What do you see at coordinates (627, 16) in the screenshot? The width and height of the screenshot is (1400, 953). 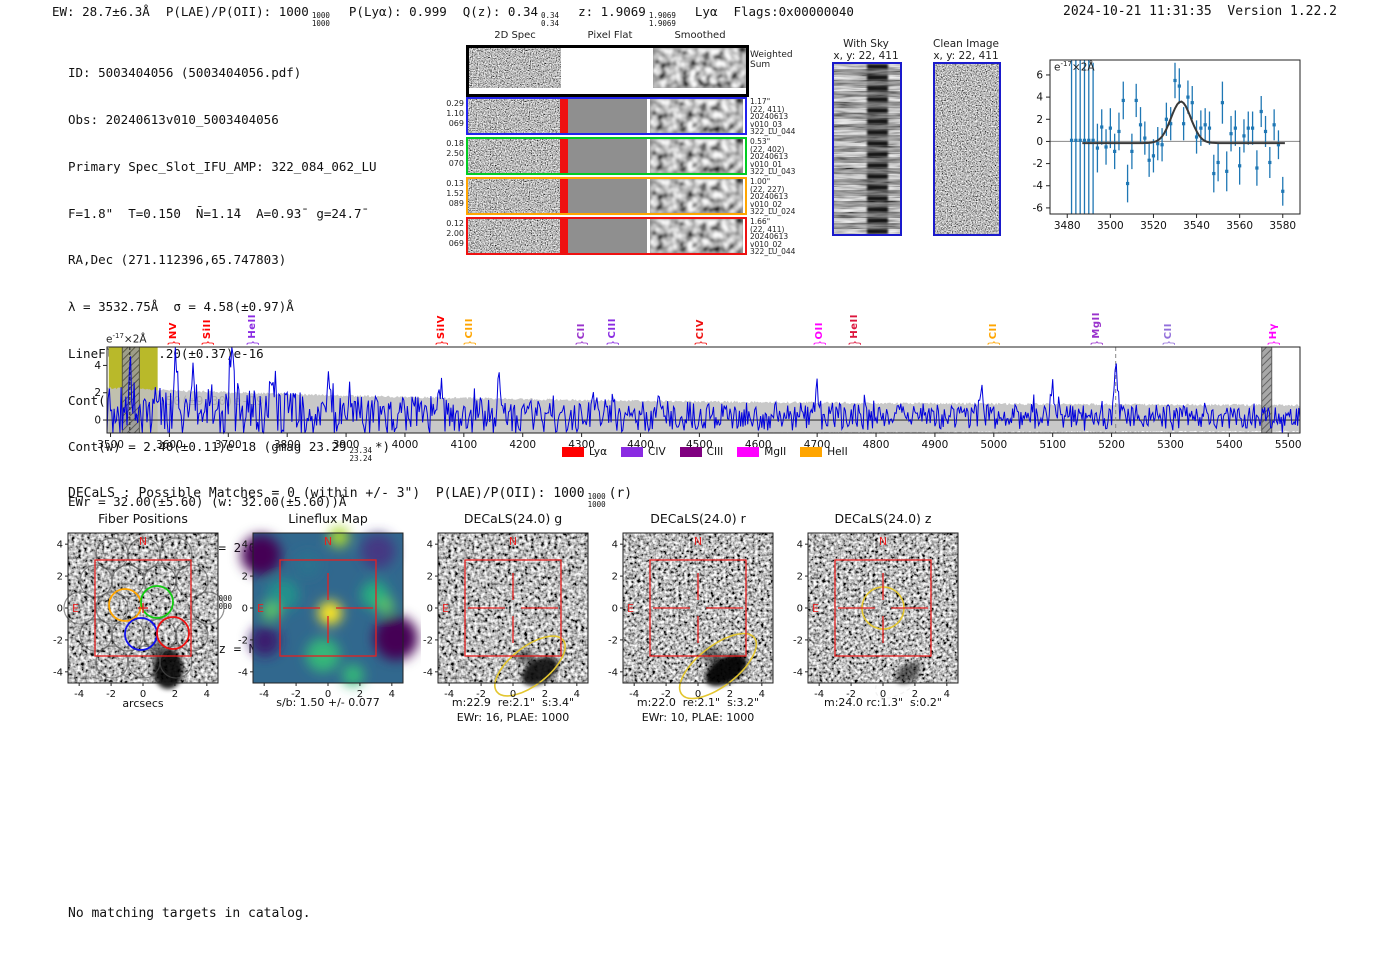 I see `z-value: z: 1.9069 1.9069 1.9069` at bounding box center [627, 16].